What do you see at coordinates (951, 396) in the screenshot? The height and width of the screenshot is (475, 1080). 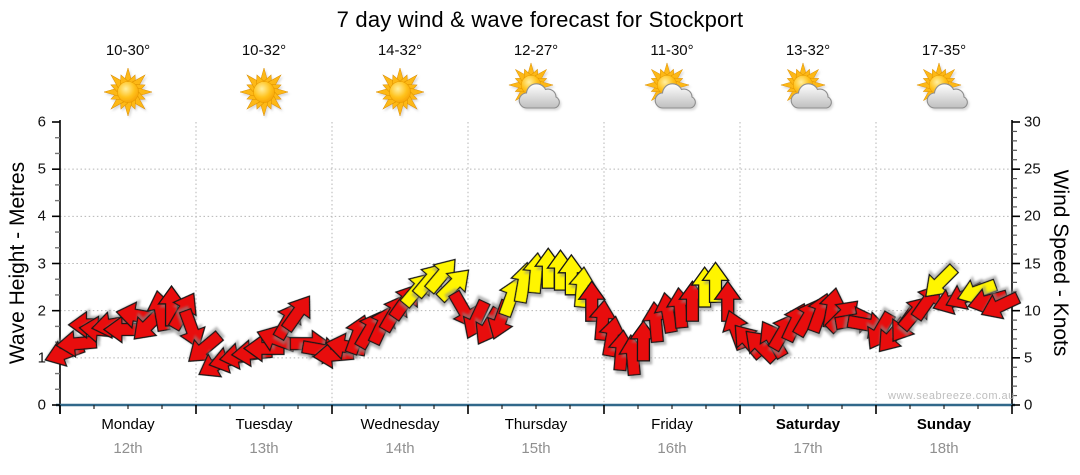 I see `watermark: www.seabreeze.com.au` at bounding box center [951, 396].